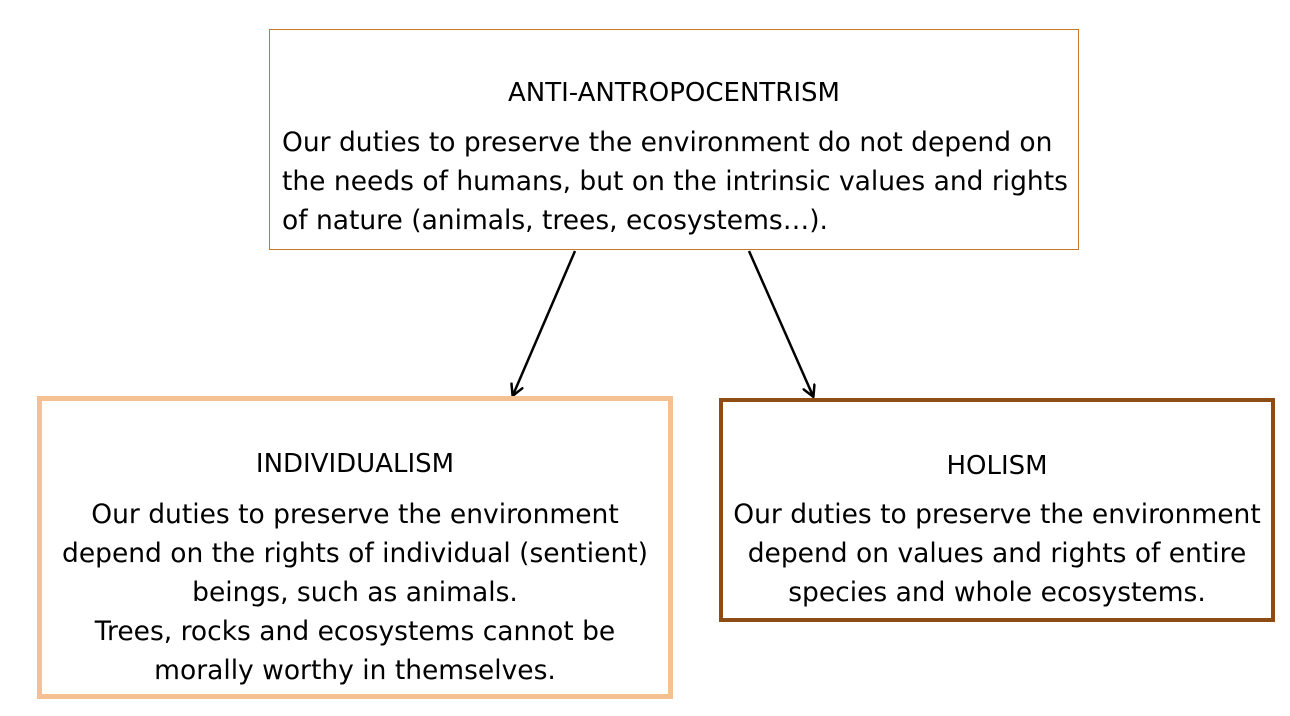 The height and width of the screenshot is (716, 1290). Describe the element at coordinates (555, 220) in the screenshot. I see `anti-antropocentrism-line: of nature (animals, trees, ecosystems…).` at that location.